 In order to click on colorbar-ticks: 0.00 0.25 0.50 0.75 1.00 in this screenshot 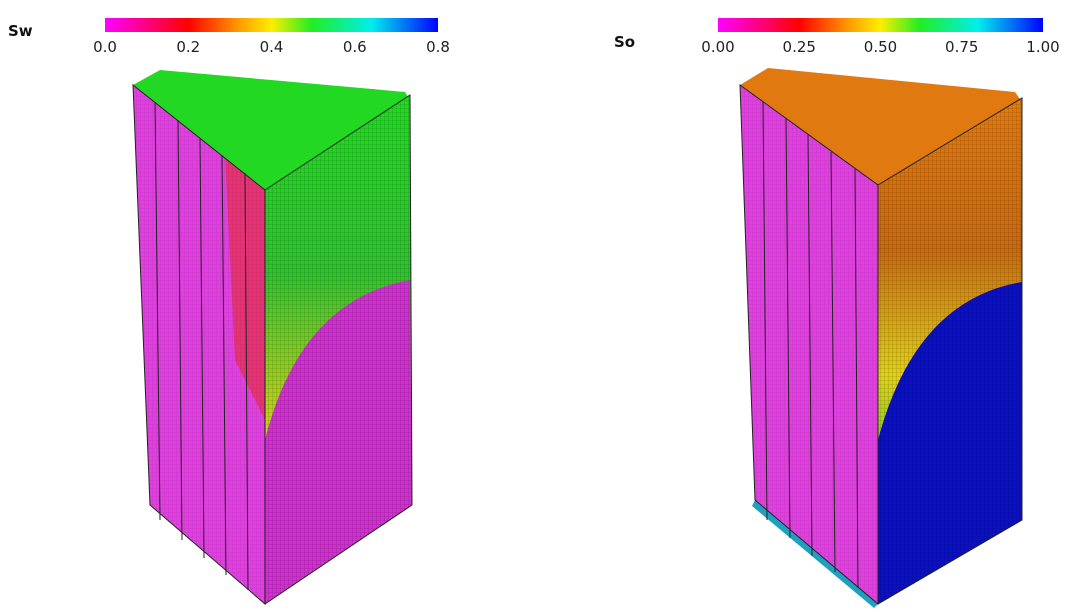, I will do `click(880, 47)`.